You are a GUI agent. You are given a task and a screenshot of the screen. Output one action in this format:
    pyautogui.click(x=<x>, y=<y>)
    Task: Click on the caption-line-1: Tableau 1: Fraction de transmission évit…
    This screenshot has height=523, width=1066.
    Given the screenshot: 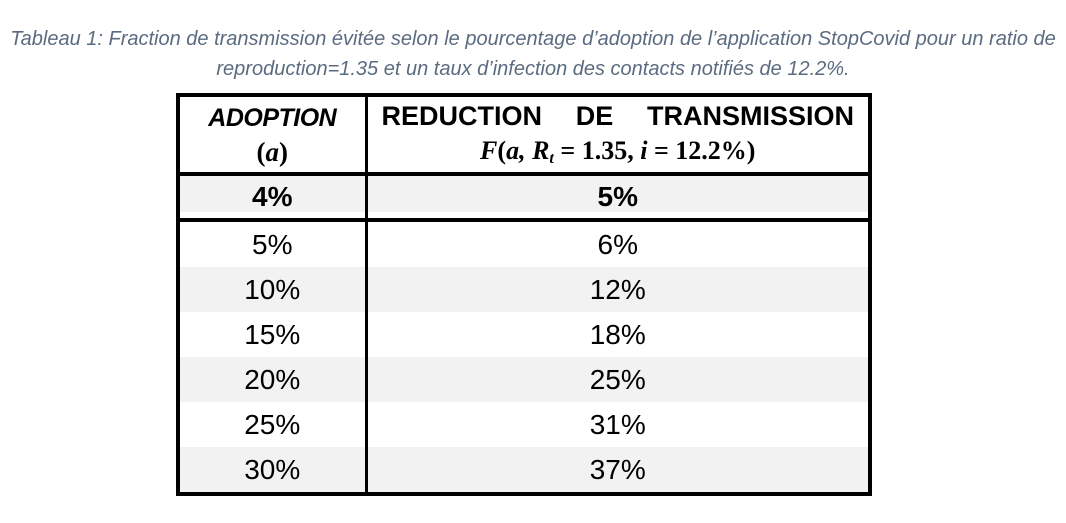 What is the action you would take?
    pyautogui.click(x=533, y=39)
    